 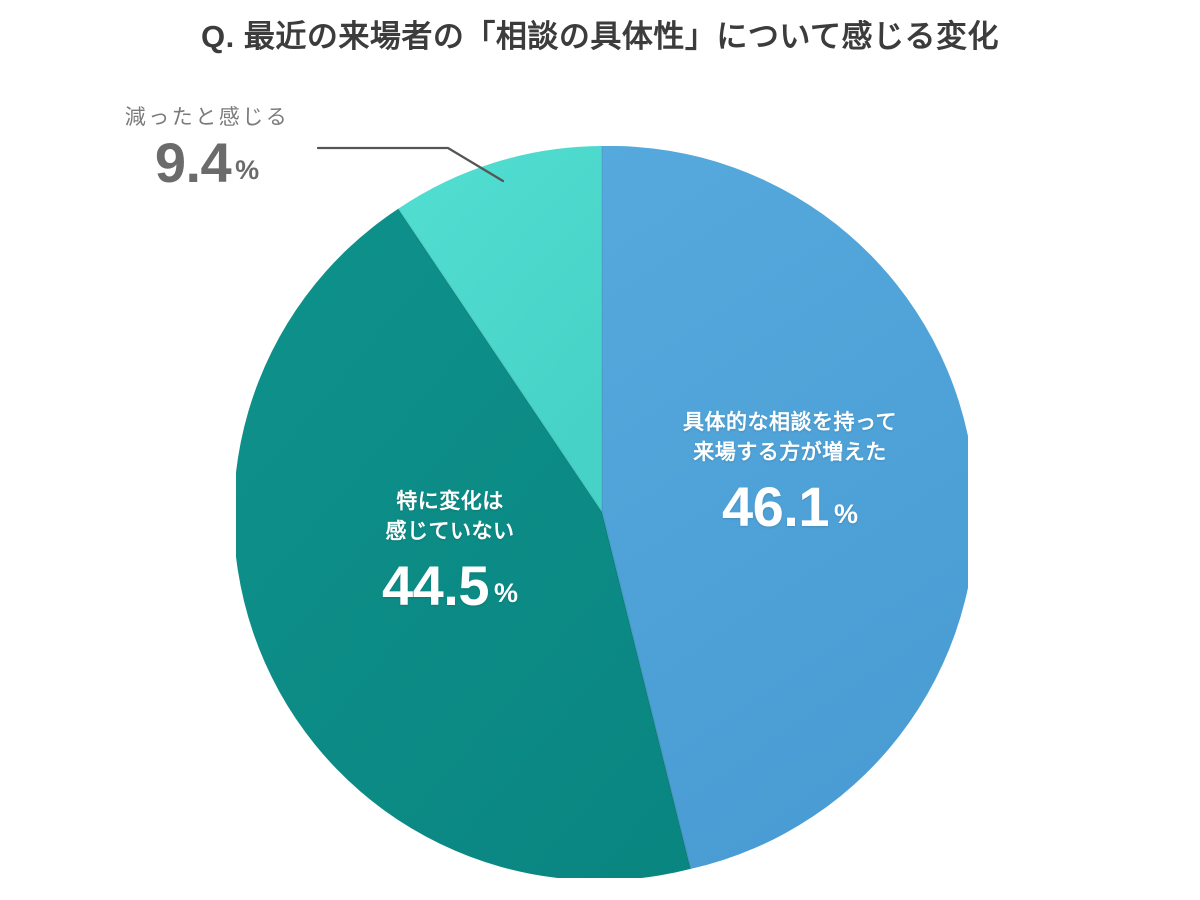 What do you see at coordinates (207, 117) in the screenshot?
I see `slice-callout-teal-name: 減ったと感じる` at bounding box center [207, 117].